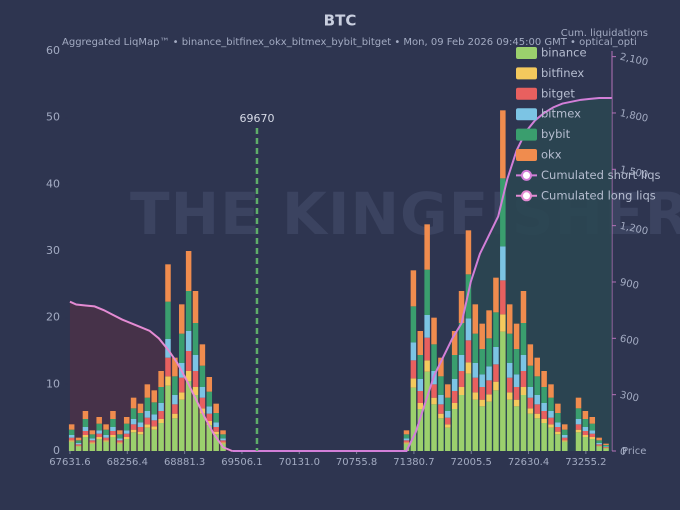  Describe the element at coordinates (526, 53) in the screenshot. I see `legend-swatch` at that location.